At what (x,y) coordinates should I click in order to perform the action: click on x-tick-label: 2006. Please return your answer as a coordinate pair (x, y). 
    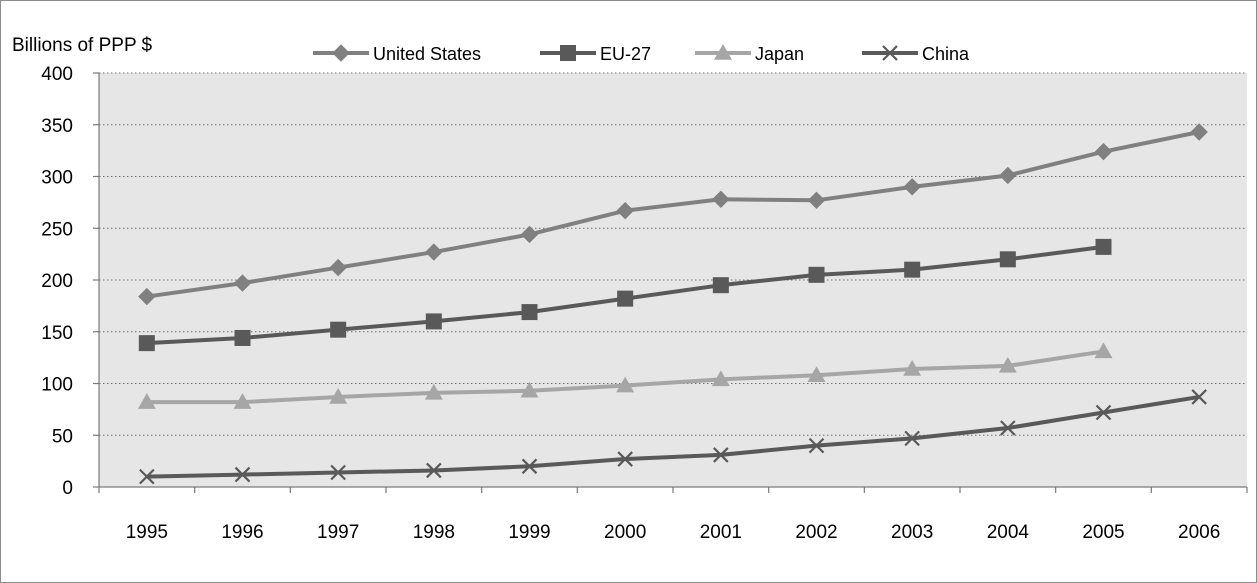
    Looking at the image, I should click on (1199, 532).